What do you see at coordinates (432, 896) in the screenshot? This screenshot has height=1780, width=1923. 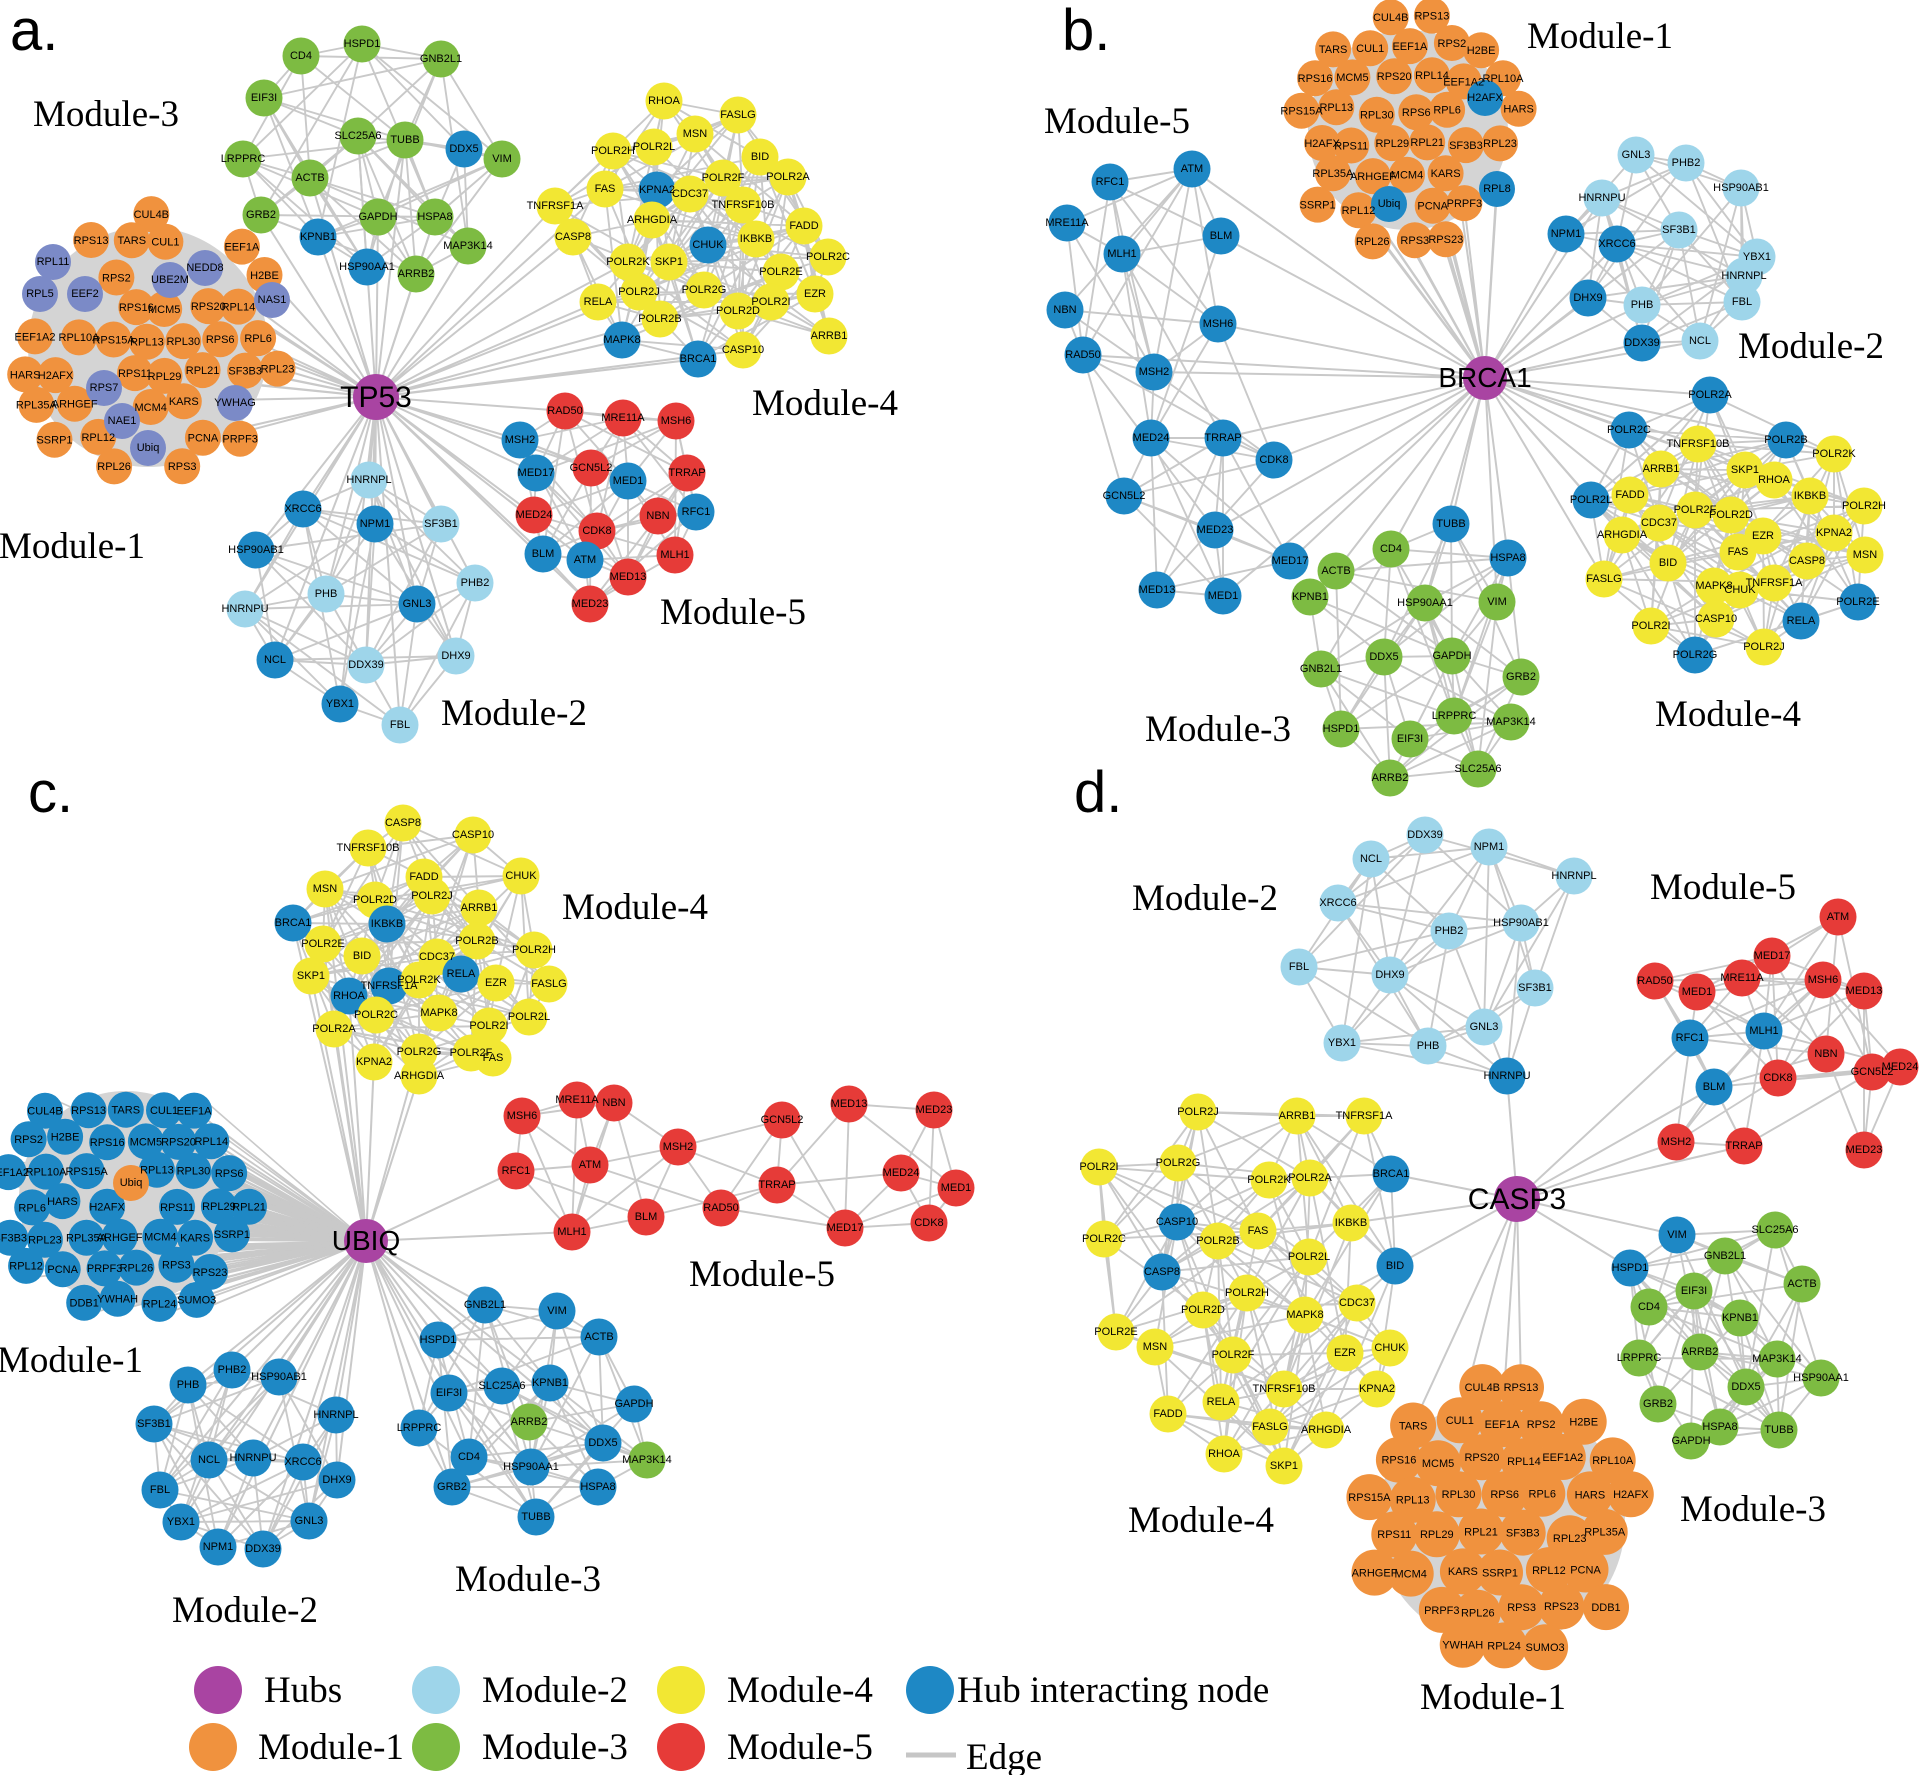 I see `svg-text: POLR2J` at bounding box center [432, 896].